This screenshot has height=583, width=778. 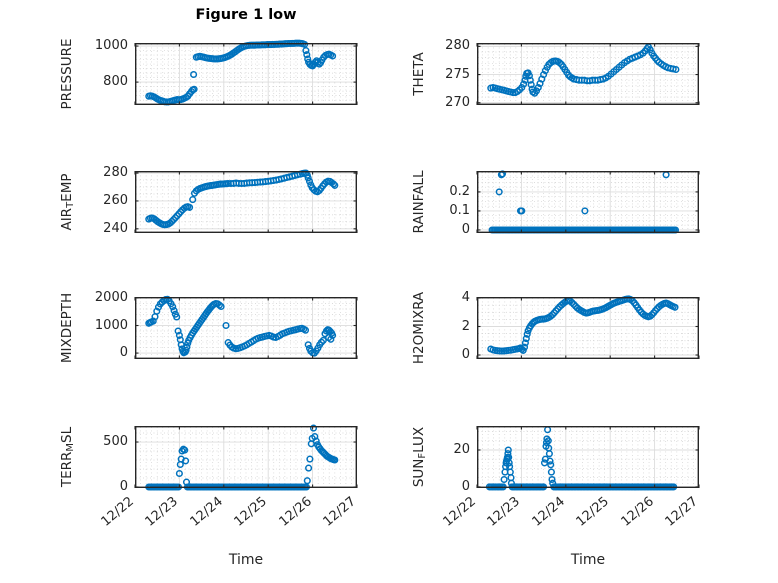 I want to click on subplot-theta: THETA 270 275 280, so click(x=555, y=74).